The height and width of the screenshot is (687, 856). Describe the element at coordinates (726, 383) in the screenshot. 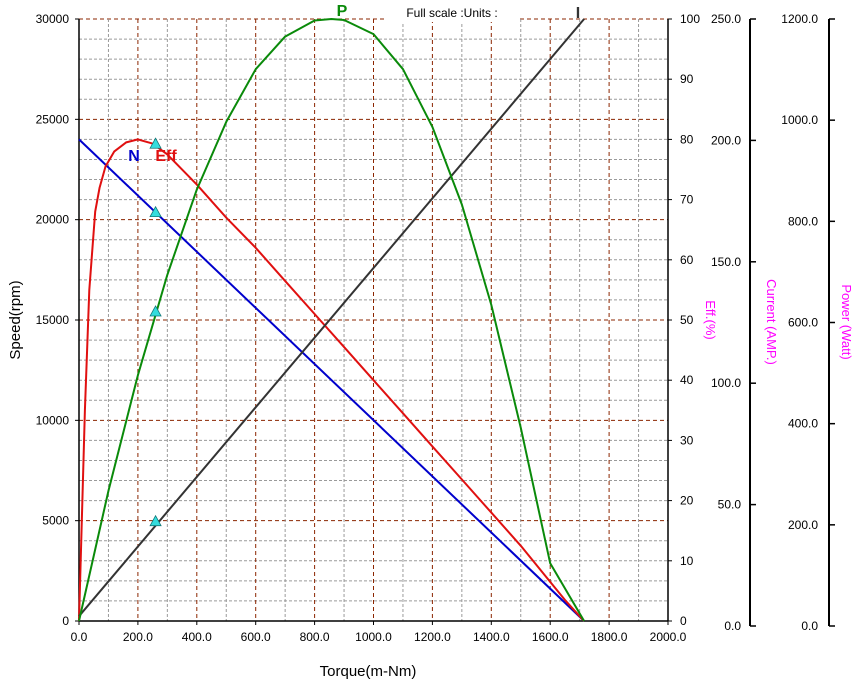

I see `current-tick-label: 100.0` at that location.